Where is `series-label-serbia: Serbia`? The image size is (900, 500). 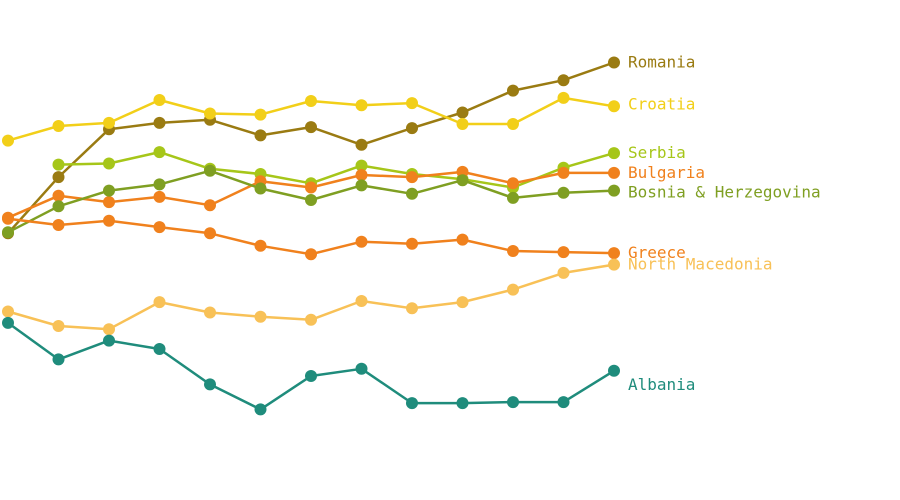 series-label-serbia: Serbia is located at coordinates (657, 152).